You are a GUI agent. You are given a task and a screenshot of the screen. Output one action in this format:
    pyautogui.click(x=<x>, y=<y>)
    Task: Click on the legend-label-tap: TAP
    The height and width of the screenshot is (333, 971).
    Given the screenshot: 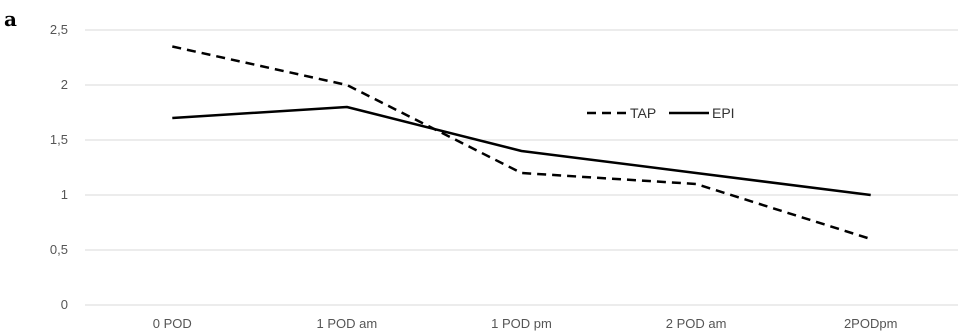 What is the action you would take?
    pyautogui.click(x=643, y=113)
    